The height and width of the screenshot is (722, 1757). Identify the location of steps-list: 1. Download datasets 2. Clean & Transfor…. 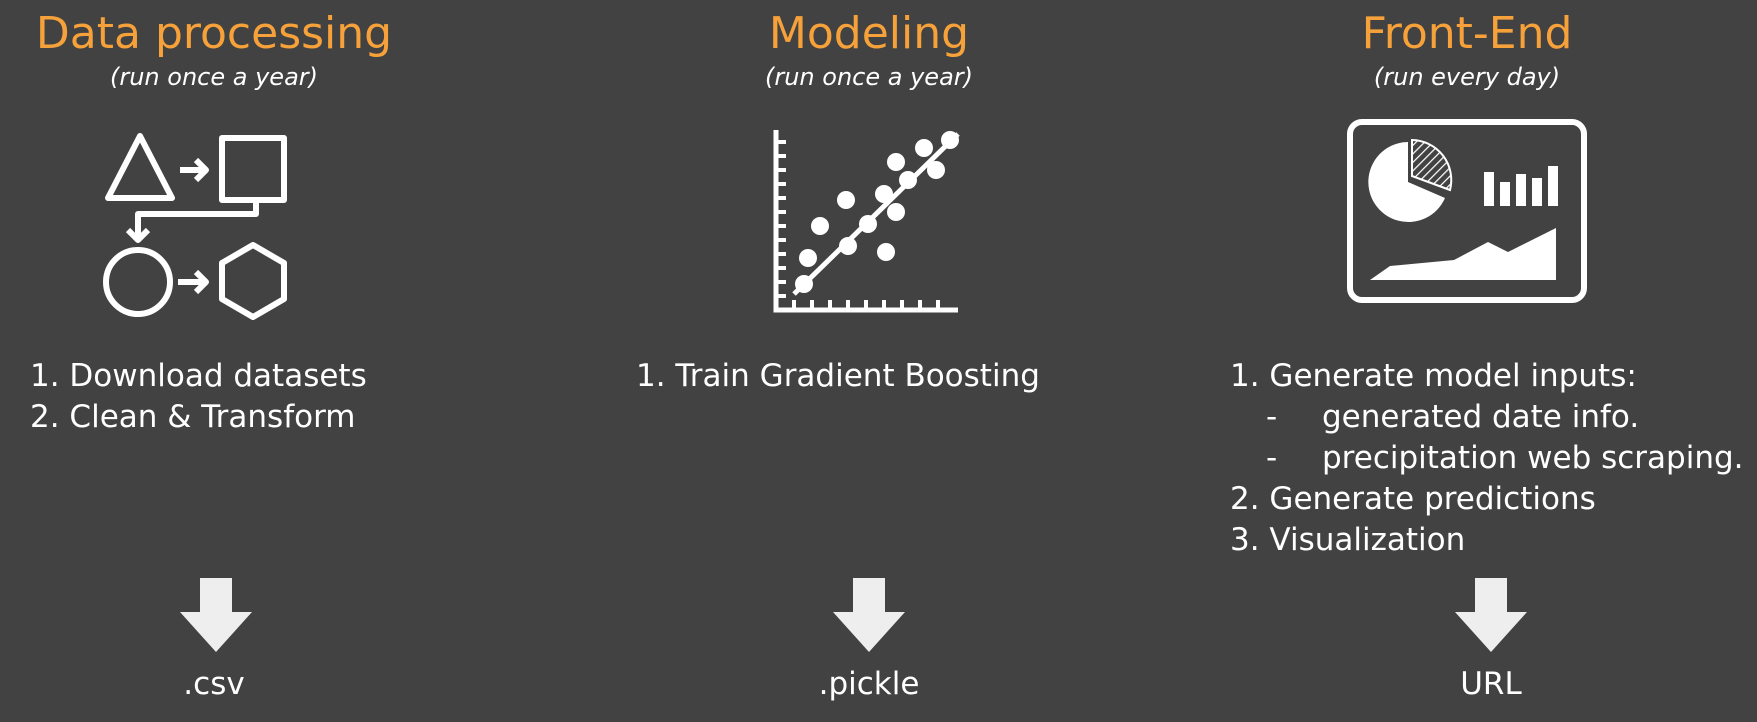
(198, 397).